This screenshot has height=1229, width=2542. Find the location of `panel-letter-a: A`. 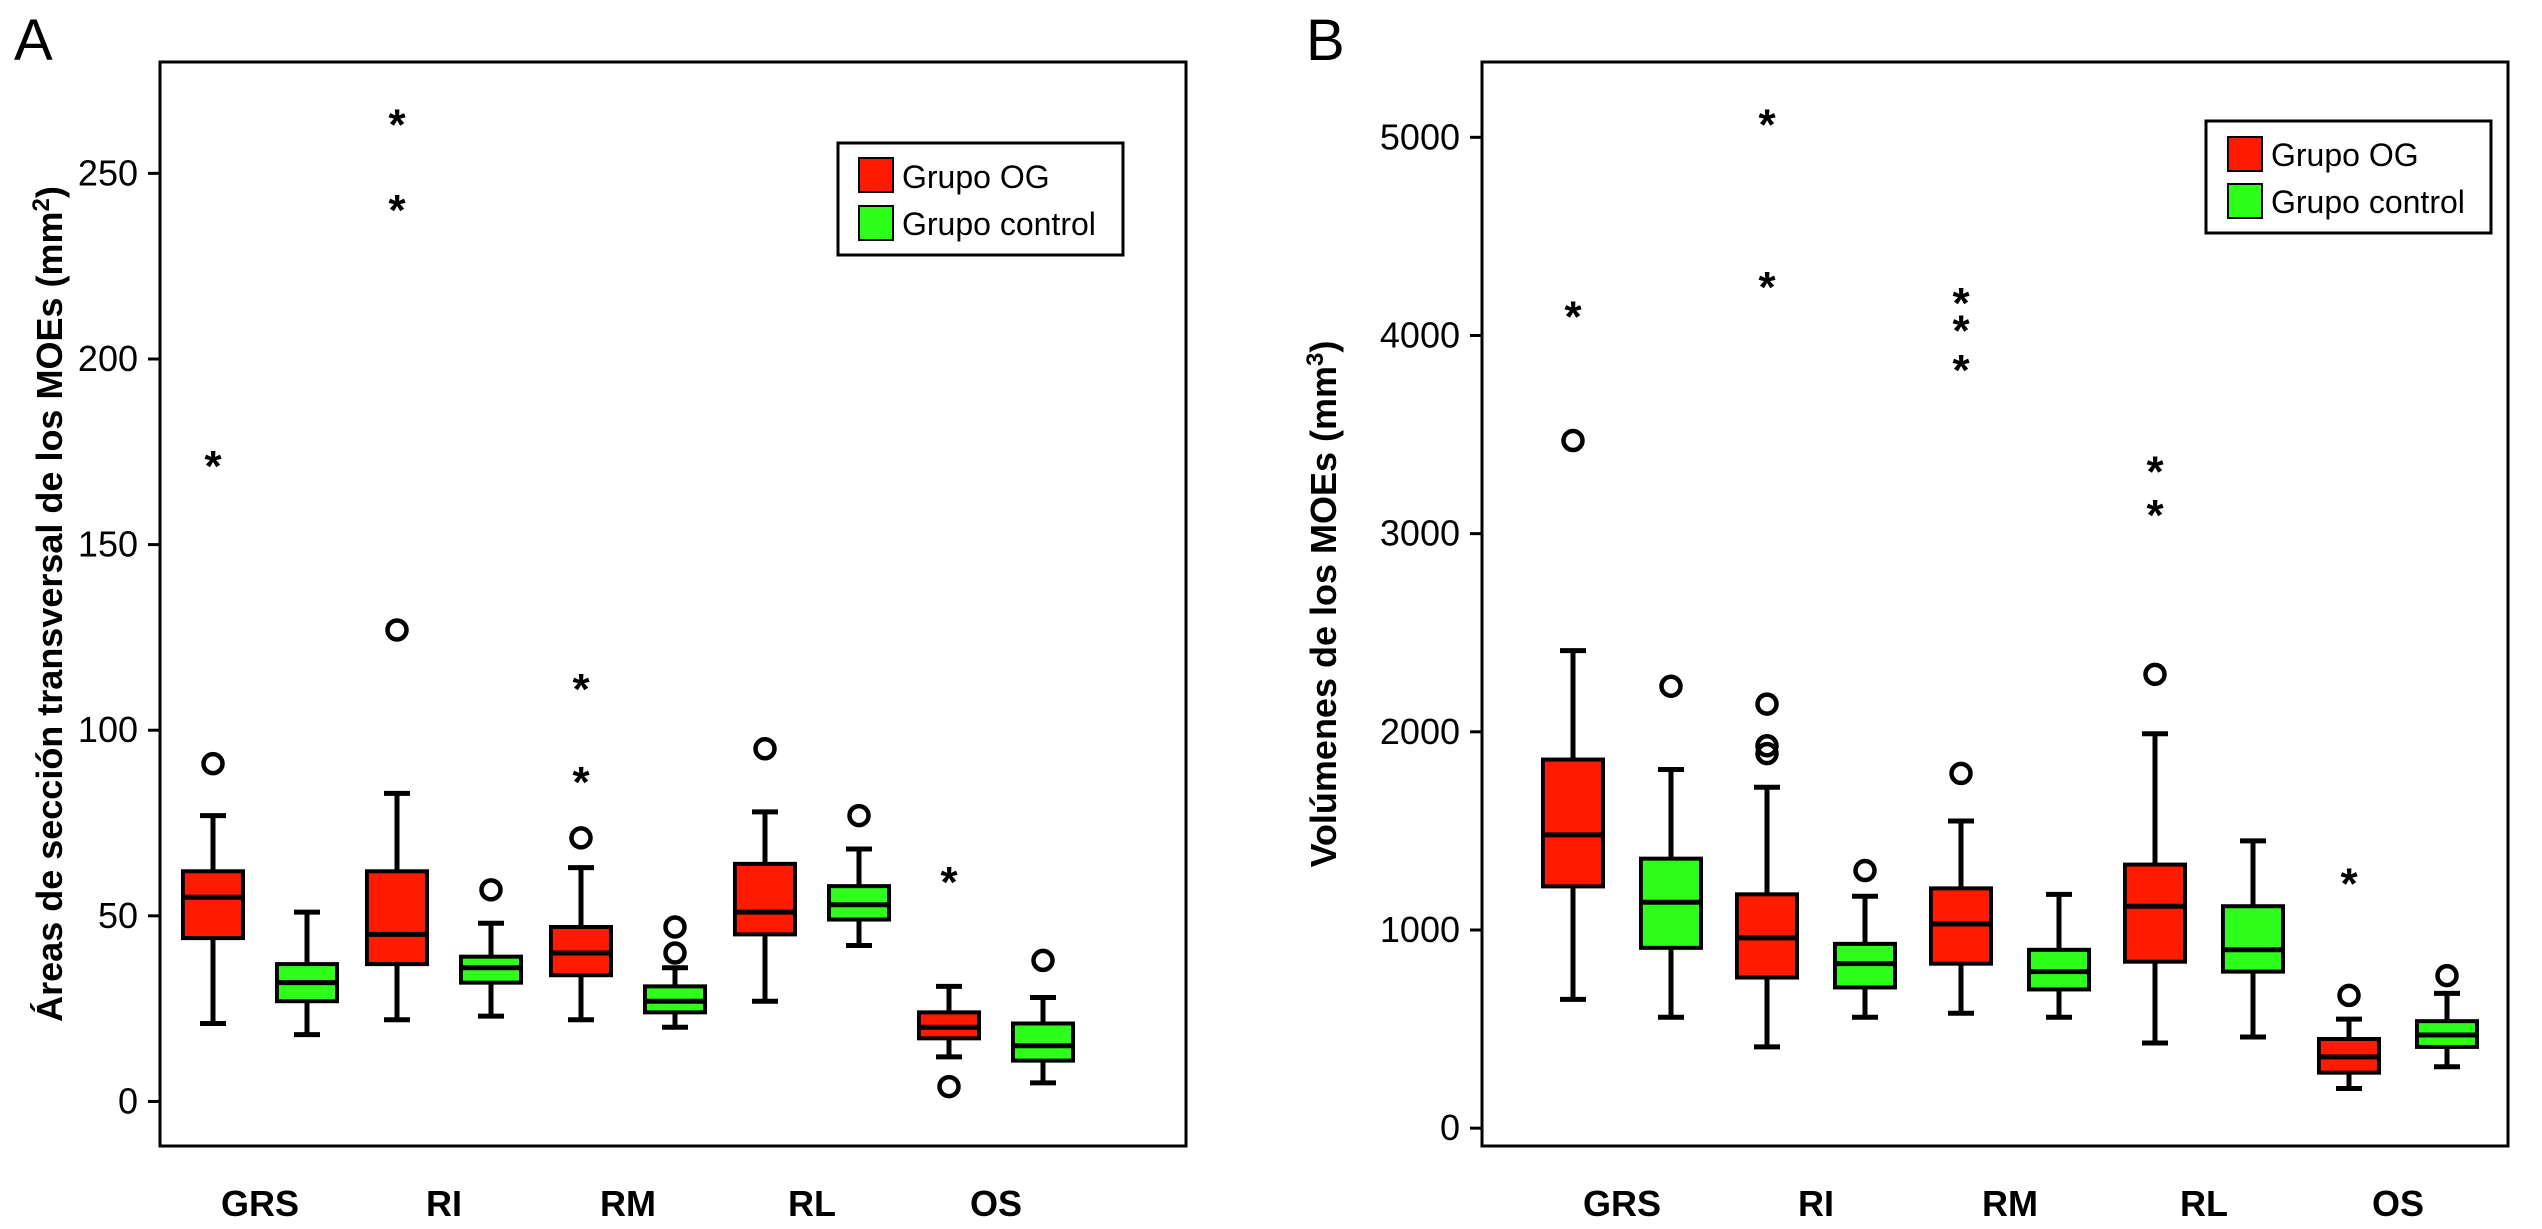

panel-letter-a: A is located at coordinates (33, 40).